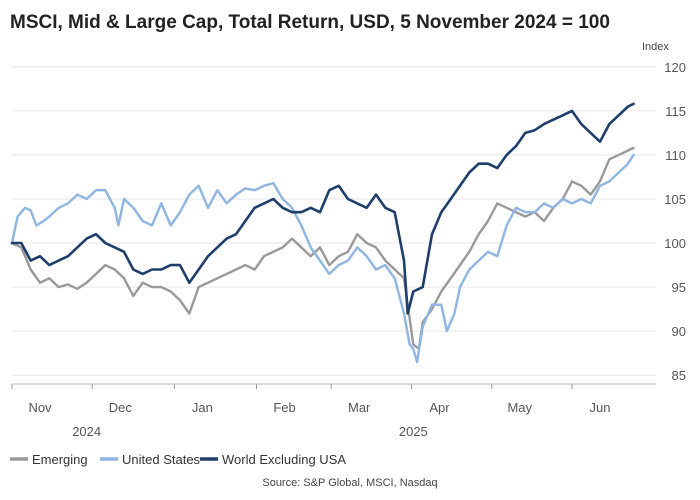 Image resolution: width=700 pixels, height=500 pixels. Describe the element at coordinates (675, 155) in the screenshot. I see `y-tick-110: 110` at that location.